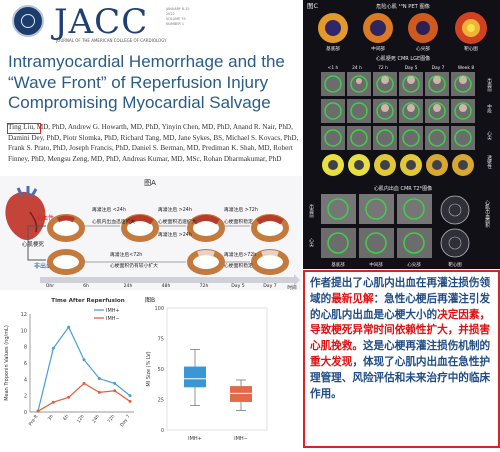 The height and width of the screenshot is (452, 500). I want to click on journal-logo: JACC, so click(101, 22).